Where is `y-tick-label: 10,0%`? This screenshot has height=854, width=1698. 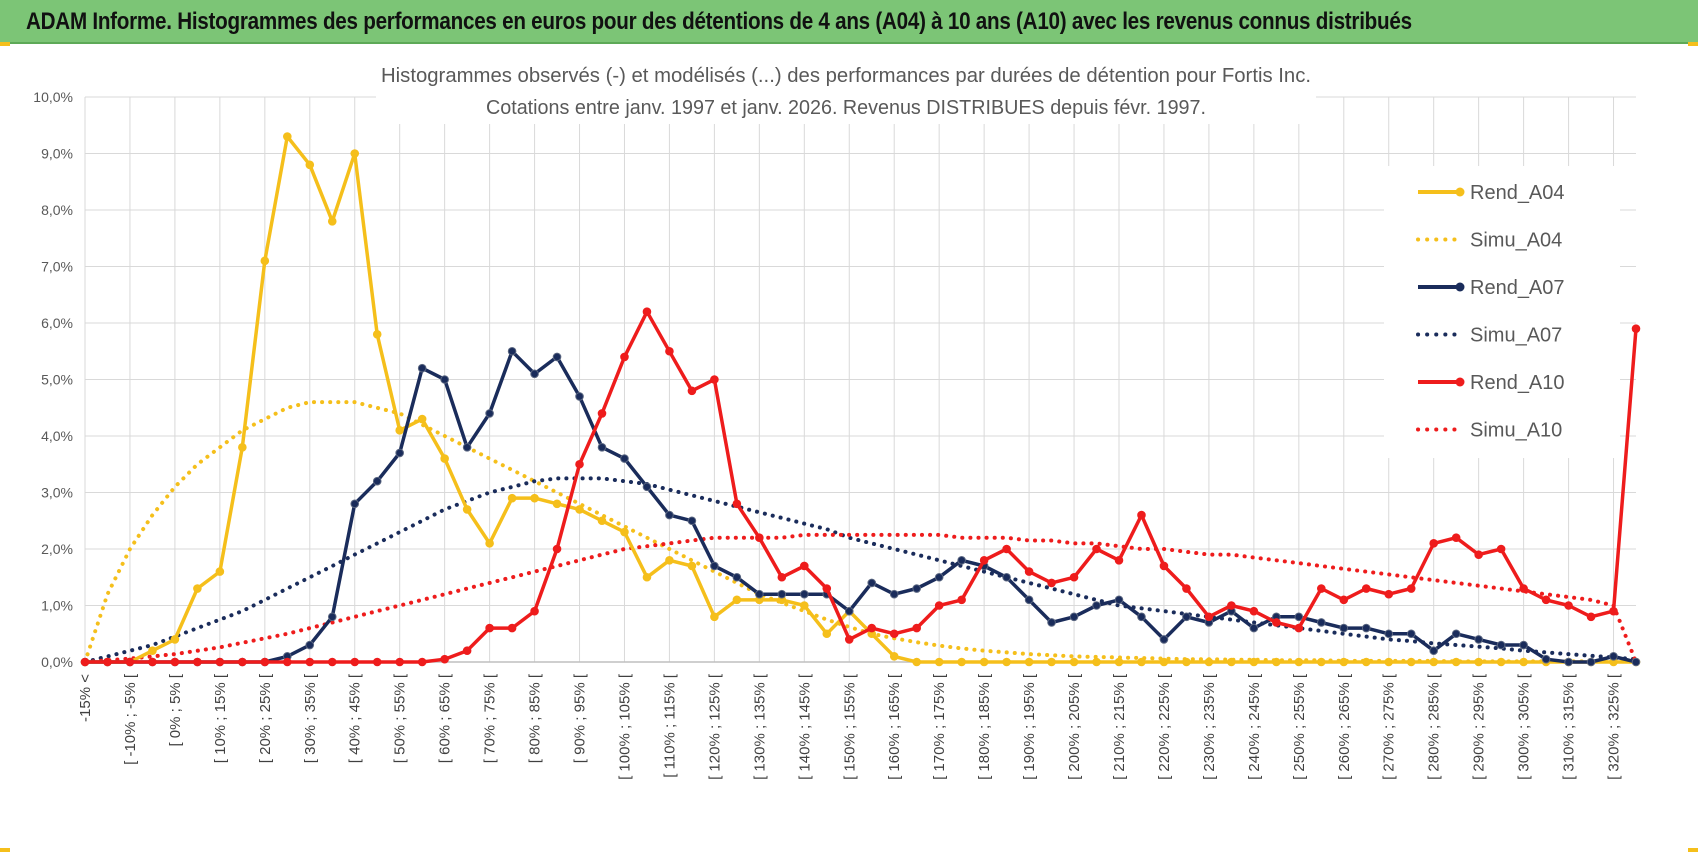
y-tick-label: 10,0% is located at coordinates (53, 97).